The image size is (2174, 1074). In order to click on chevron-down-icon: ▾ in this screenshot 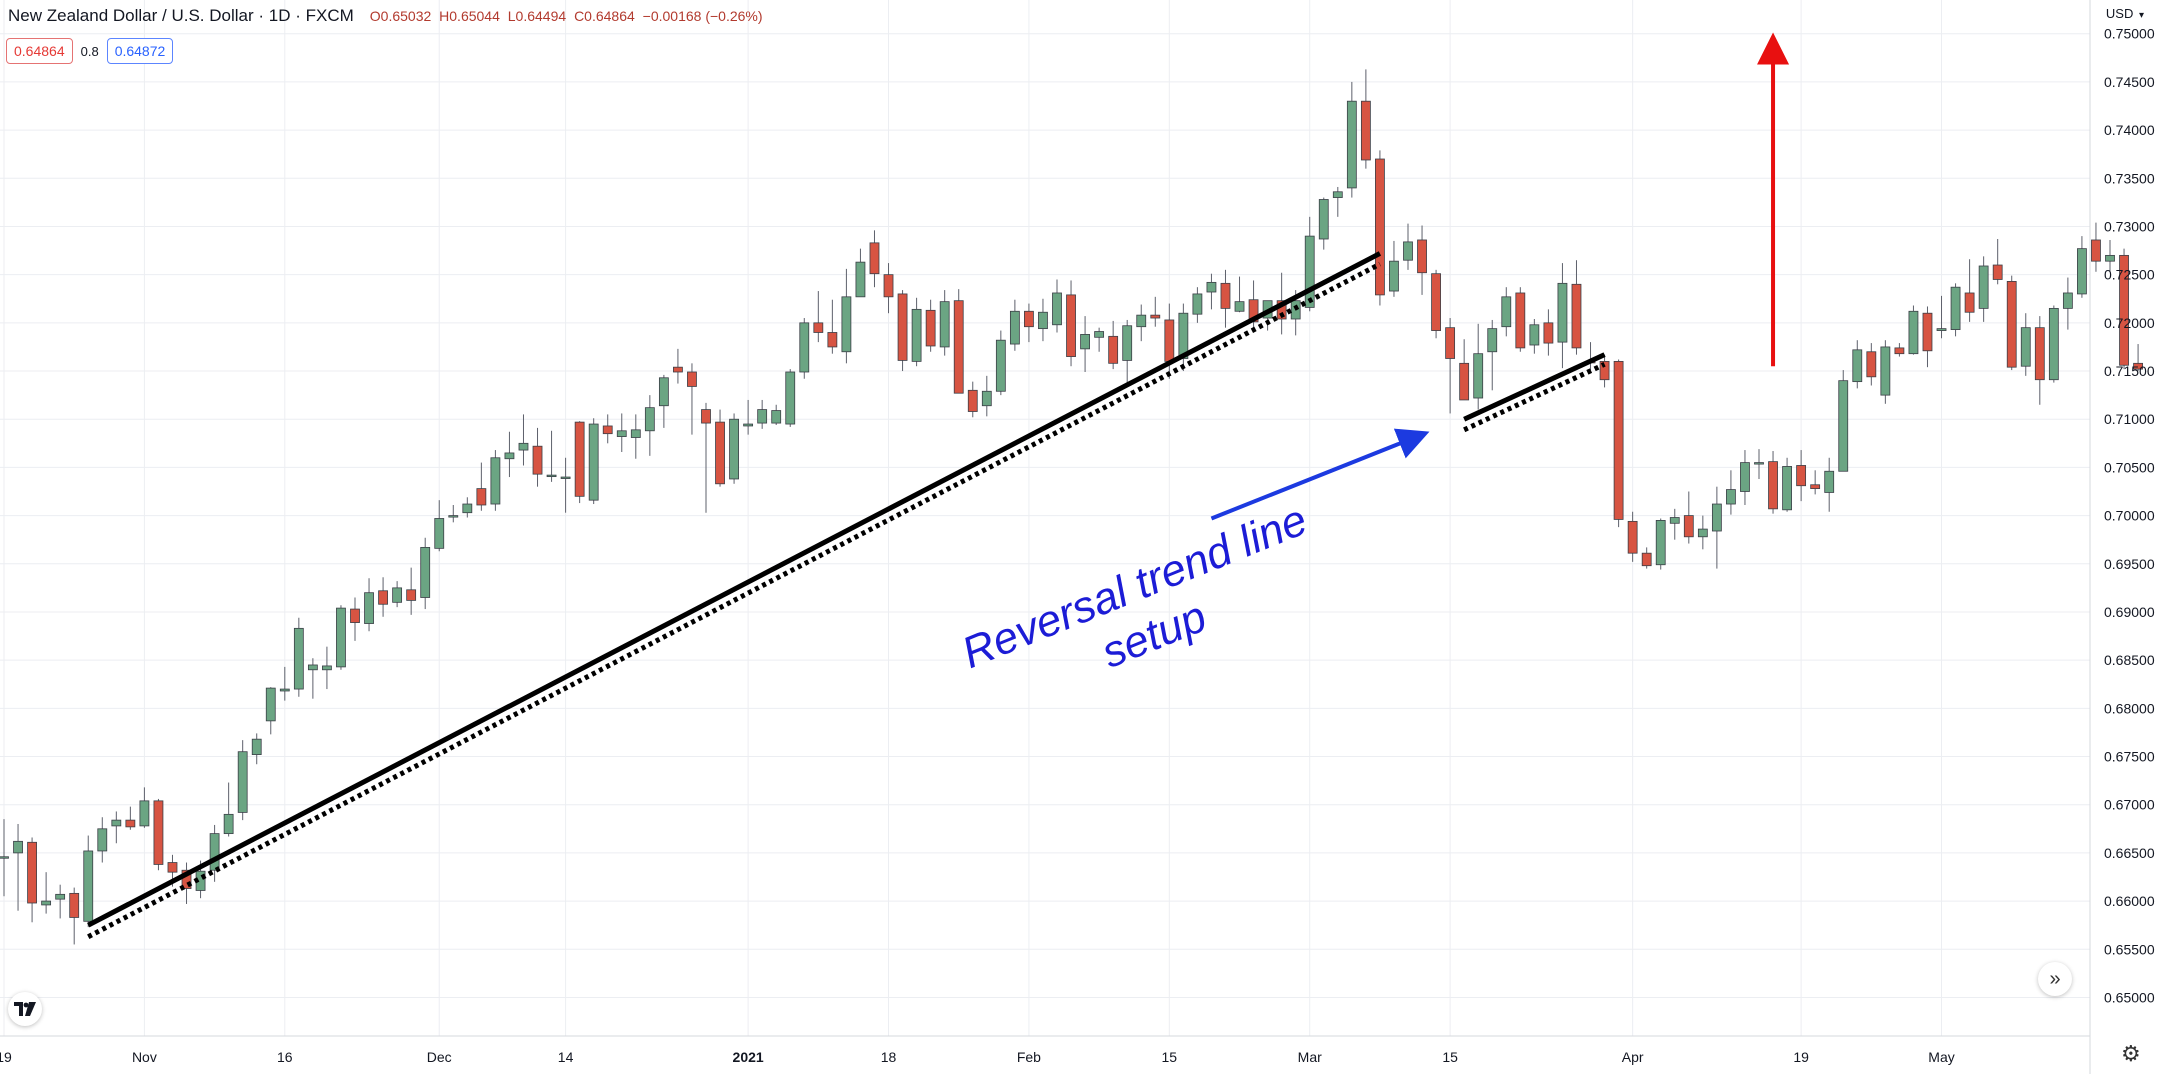, I will do `click(2141, 15)`.